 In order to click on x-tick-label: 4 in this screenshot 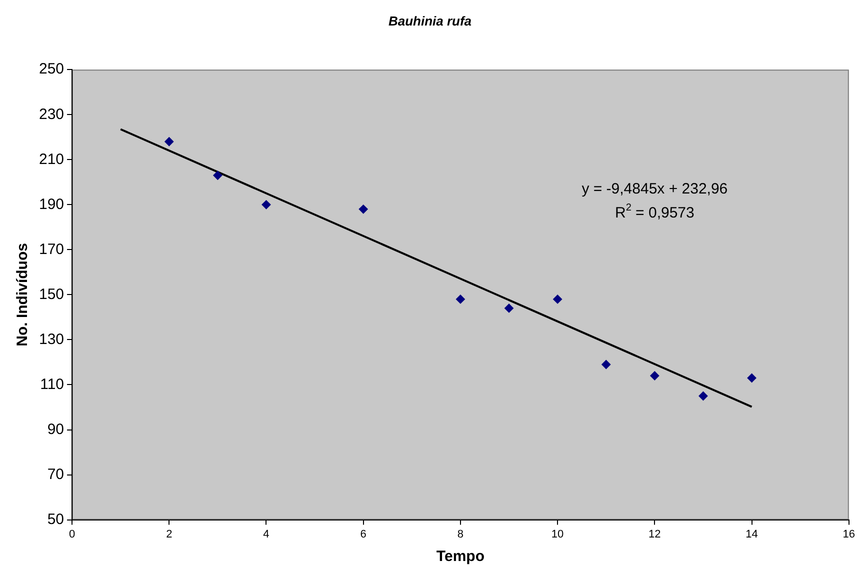, I will do `click(266, 534)`.